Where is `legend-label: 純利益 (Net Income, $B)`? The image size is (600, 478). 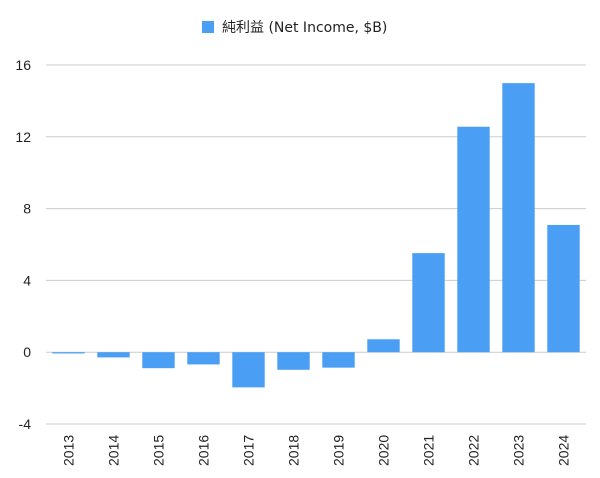
legend-label: 純利益 (Net Income, $B) is located at coordinates (304, 28).